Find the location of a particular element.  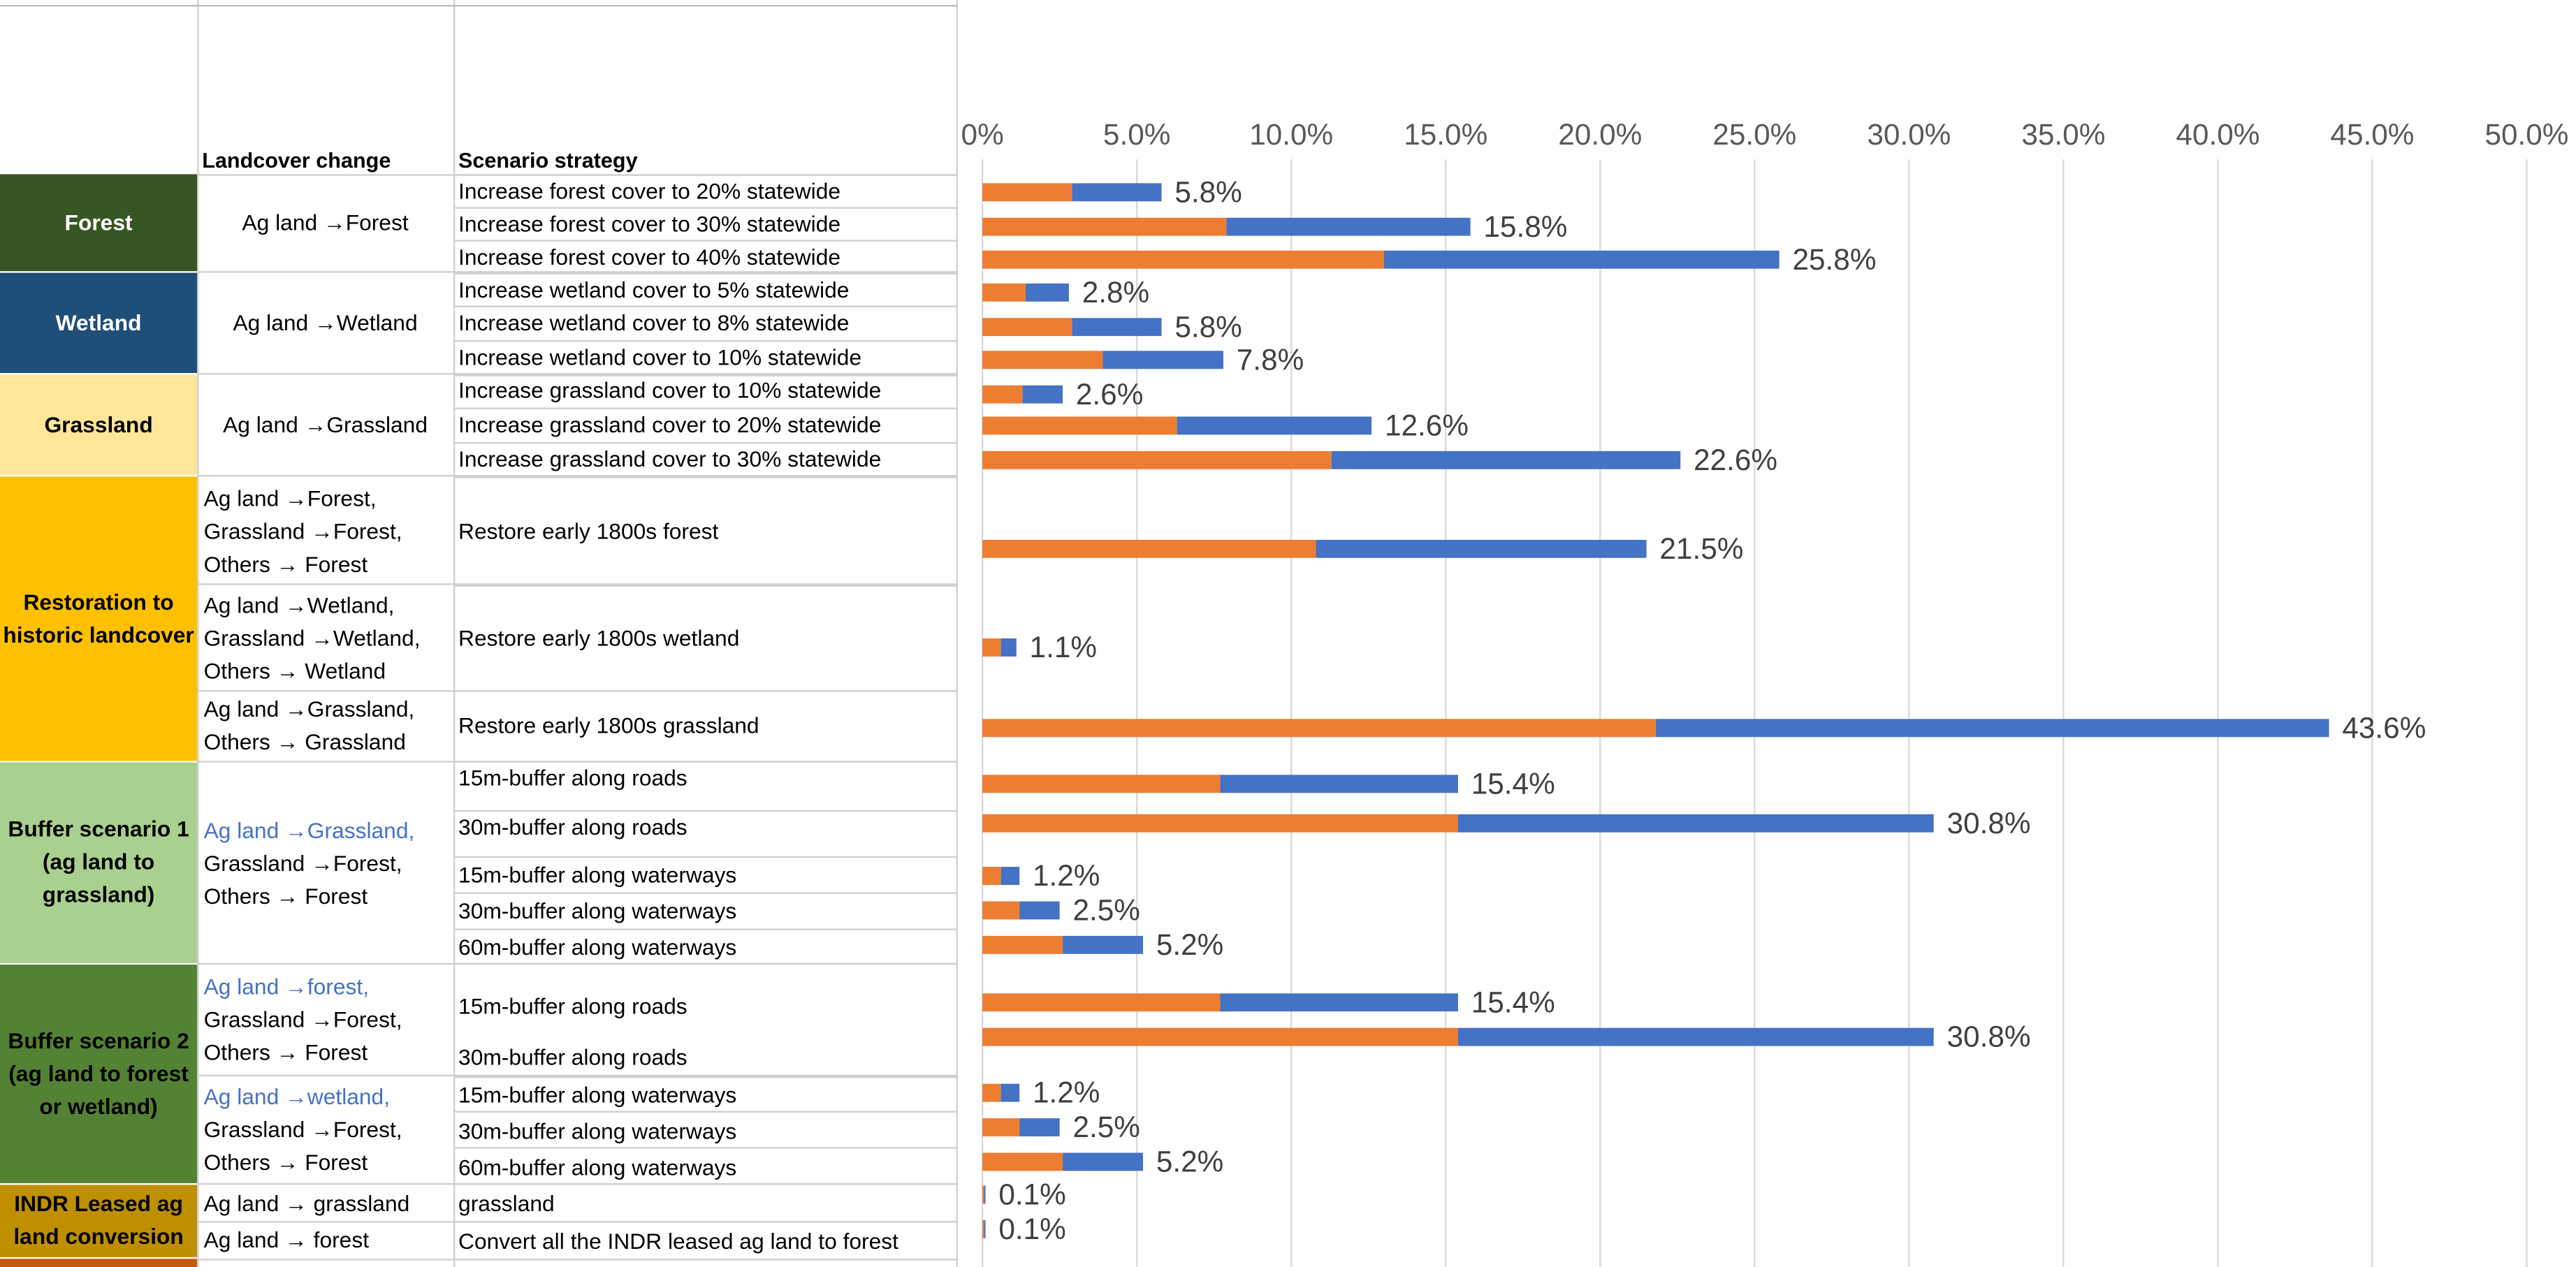

strategy-cell: Increase wetland cover to 10% statewide is located at coordinates (660, 357).